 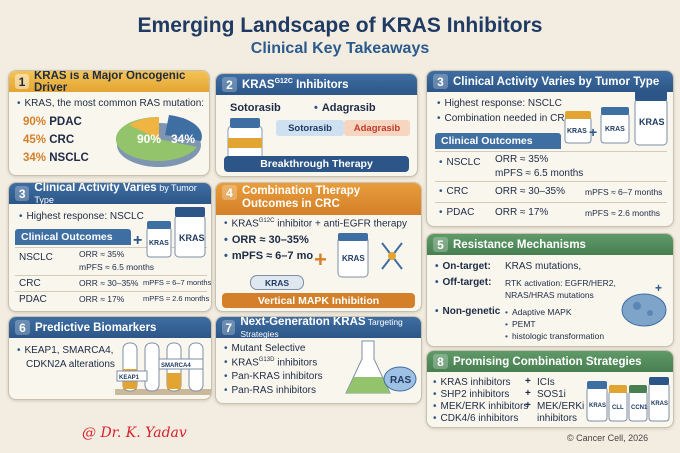 What do you see at coordinates (468, 311) in the screenshot?
I see `non-genetic-label: Non-genetic` at bounding box center [468, 311].